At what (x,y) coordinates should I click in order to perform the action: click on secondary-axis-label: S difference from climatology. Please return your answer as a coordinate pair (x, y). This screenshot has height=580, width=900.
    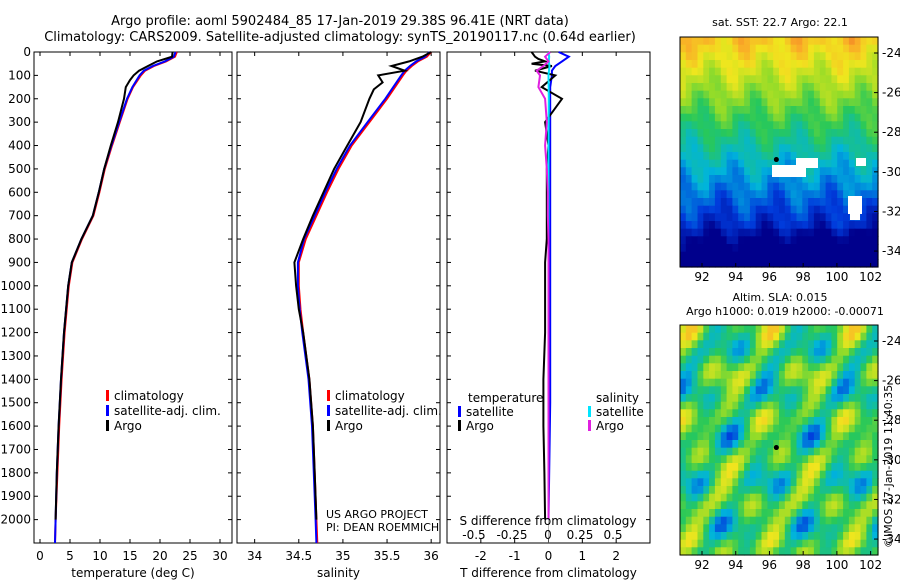
    Looking at the image, I should click on (548, 521).